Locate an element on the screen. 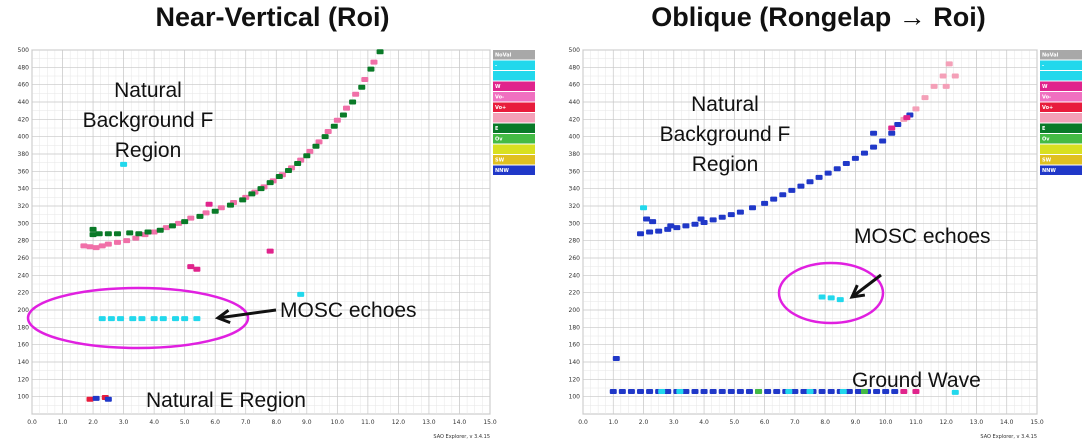  y-tick-label: 400 is located at coordinates (575, 137).